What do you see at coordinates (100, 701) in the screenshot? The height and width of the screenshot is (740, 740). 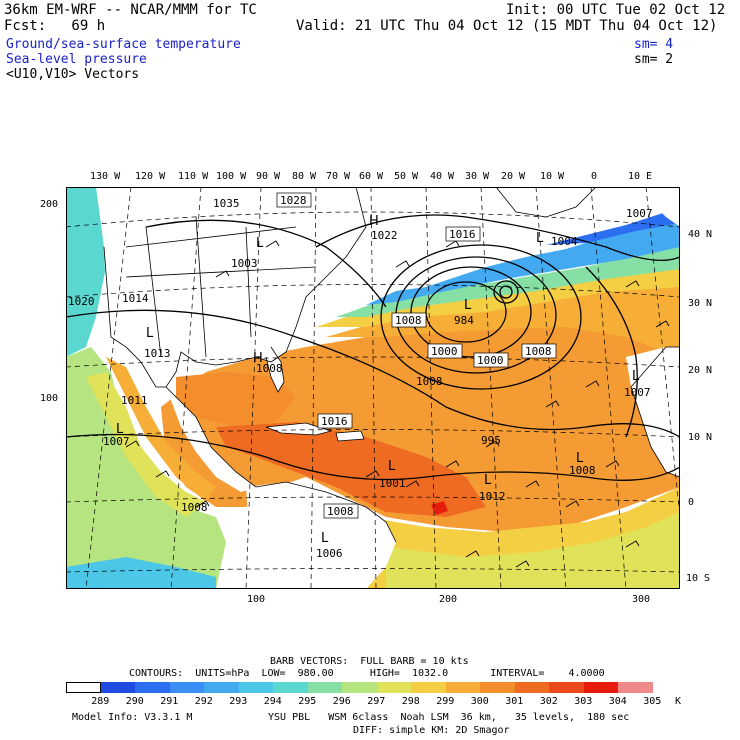 I see `colorbar-label: 289` at bounding box center [100, 701].